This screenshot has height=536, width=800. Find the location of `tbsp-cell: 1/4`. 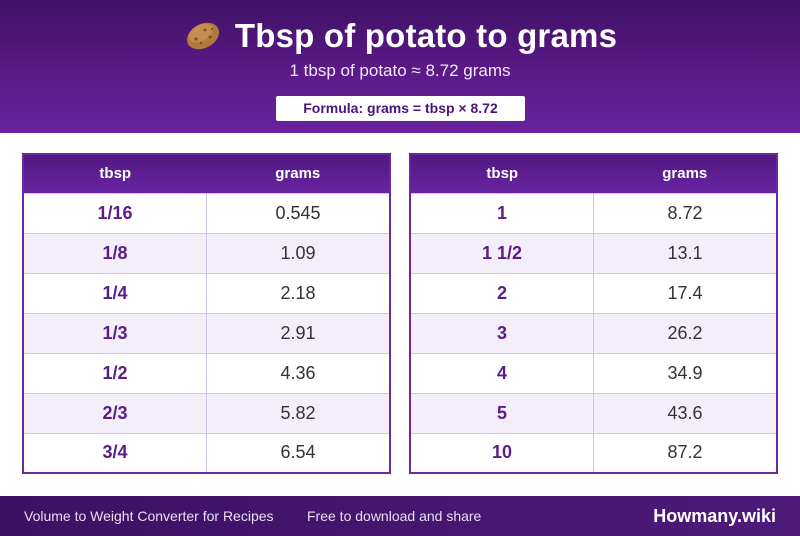

tbsp-cell: 1/4 is located at coordinates (115, 292).